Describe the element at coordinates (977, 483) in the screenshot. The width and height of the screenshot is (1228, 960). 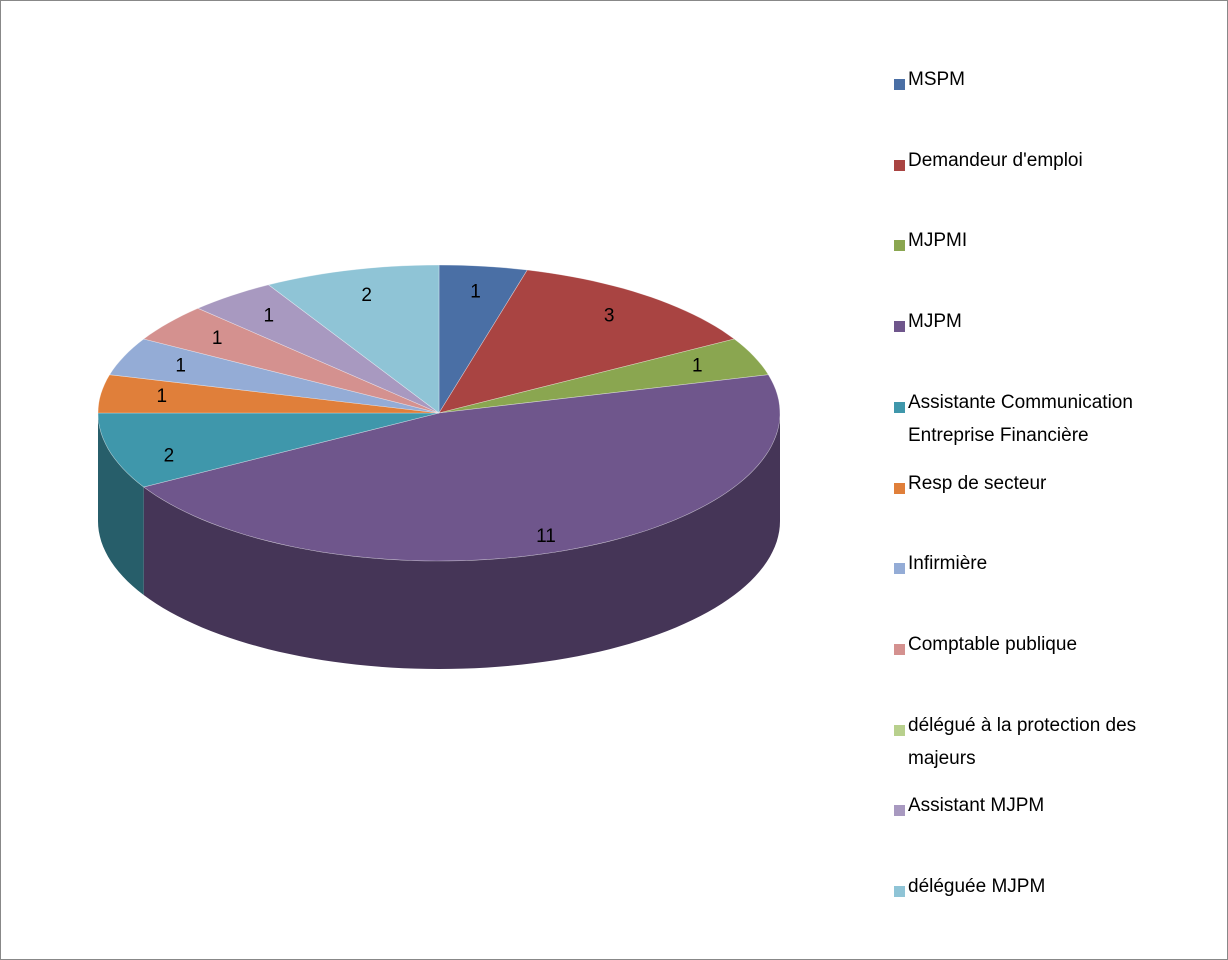
I see `legend-label: Resp de secteur` at that location.